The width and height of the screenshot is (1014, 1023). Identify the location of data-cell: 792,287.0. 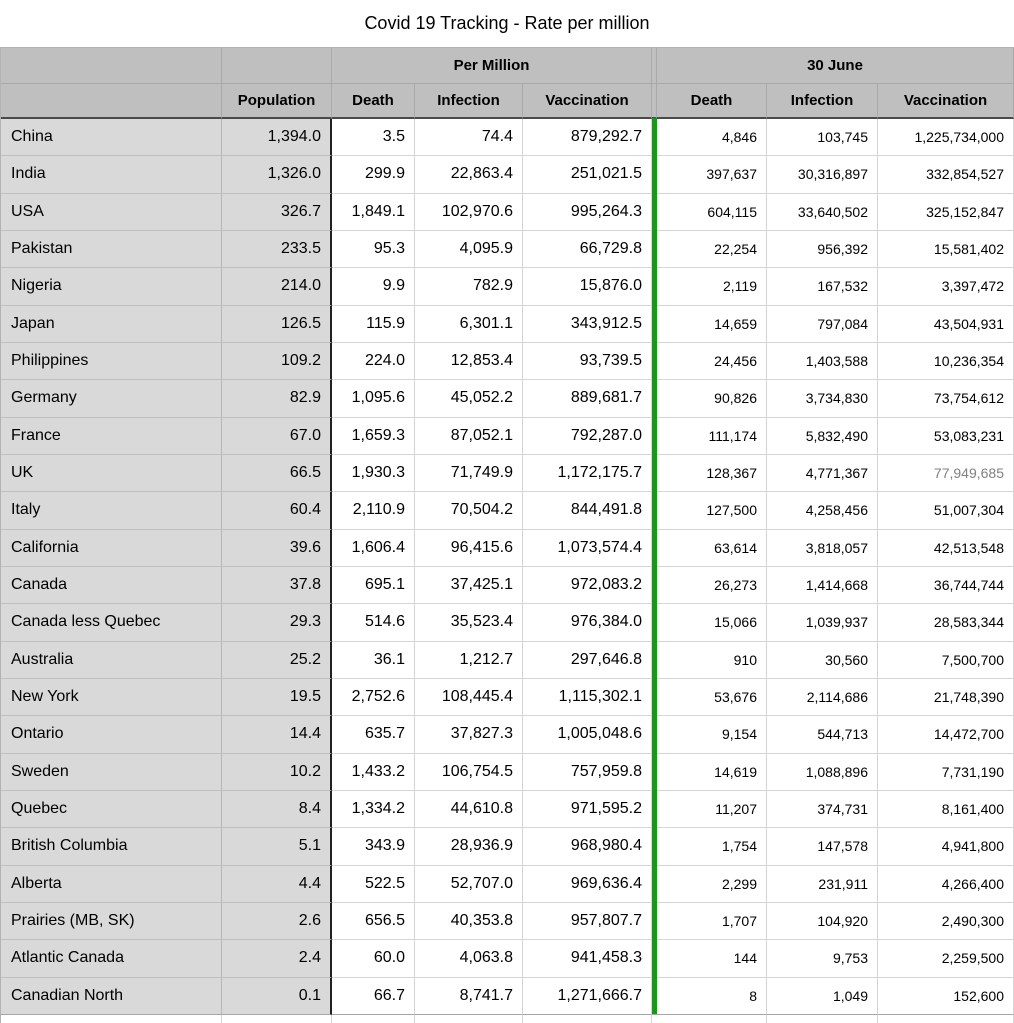
(587, 436).